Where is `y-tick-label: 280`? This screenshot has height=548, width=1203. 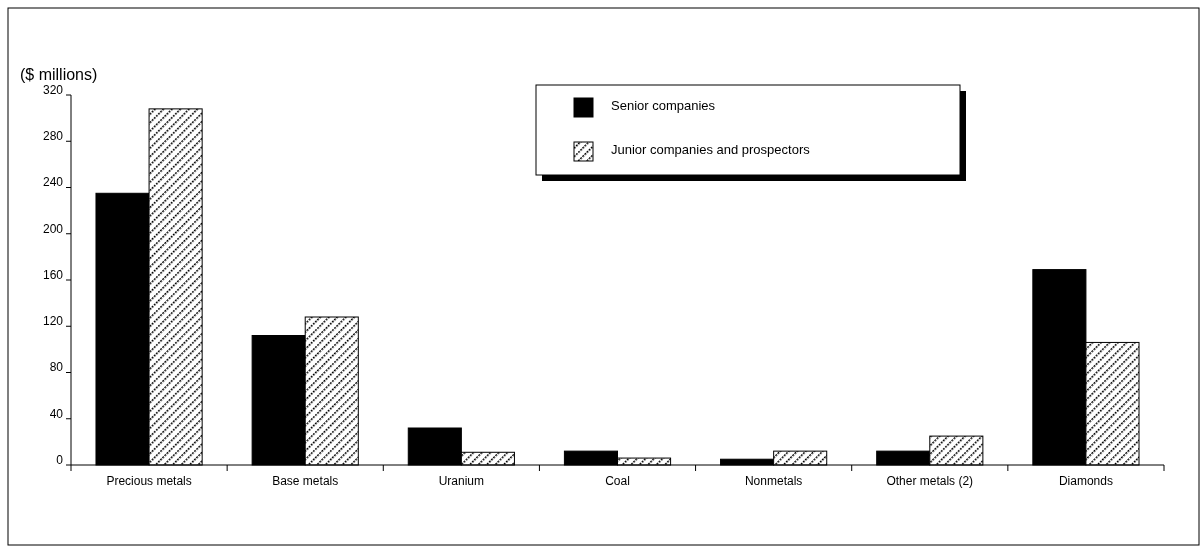
y-tick-label: 280 is located at coordinates (53, 136).